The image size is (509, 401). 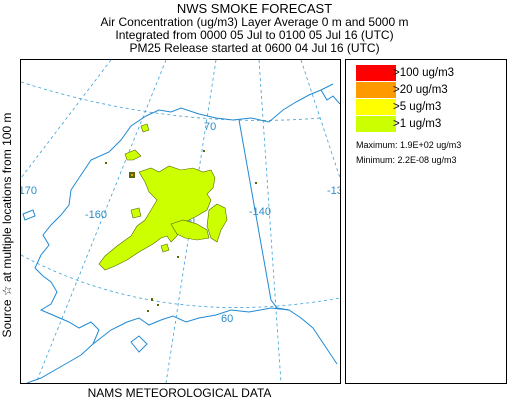 I want to click on lon-150-line, so click(x=191, y=221).